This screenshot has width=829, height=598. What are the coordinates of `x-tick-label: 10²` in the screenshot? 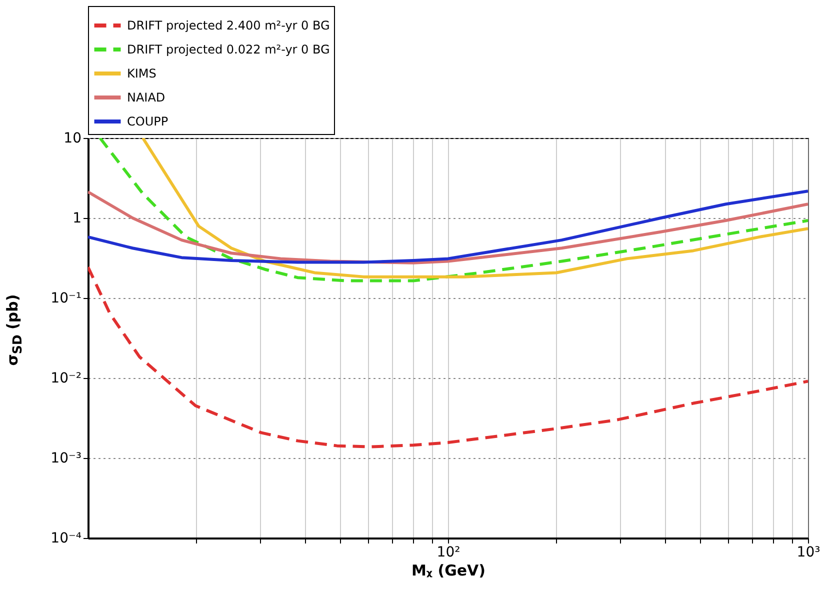 It's located at (448, 552).